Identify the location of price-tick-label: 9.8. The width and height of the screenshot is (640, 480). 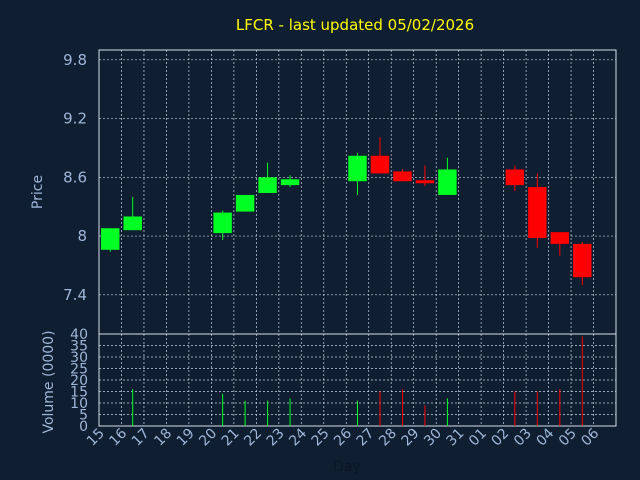
(75, 60).